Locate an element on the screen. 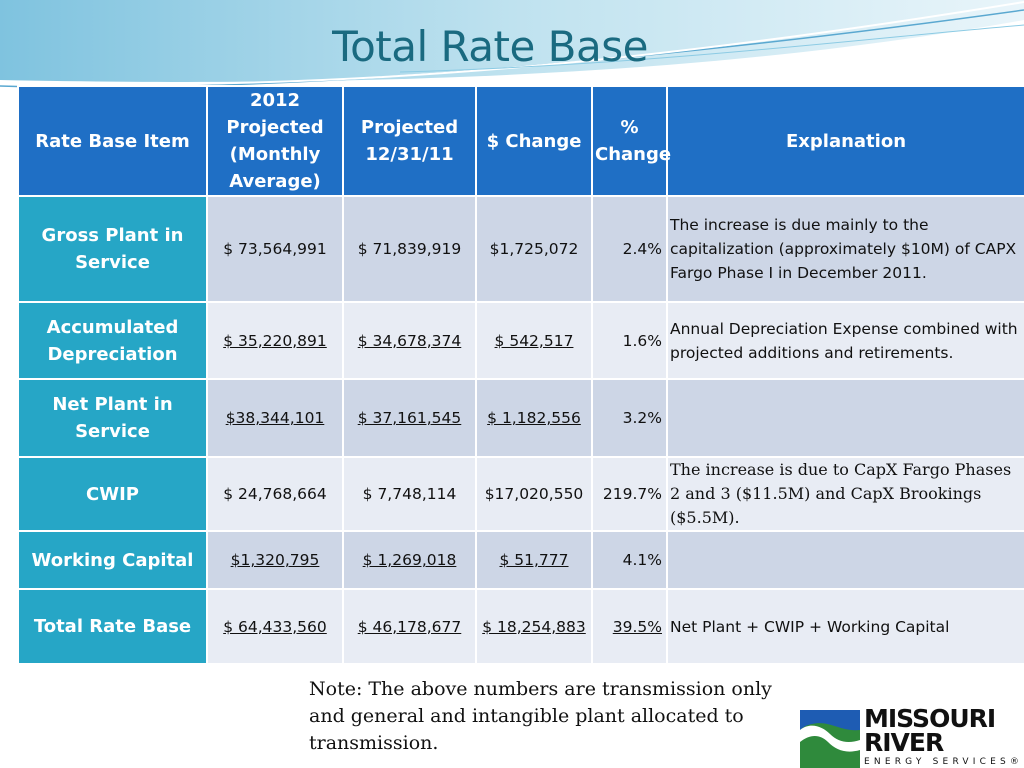 The height and width of the screenshot is (768, 1024). cell-explanation: Net Plant + CWIP + Working Capital is located at coordinates (845, 626).